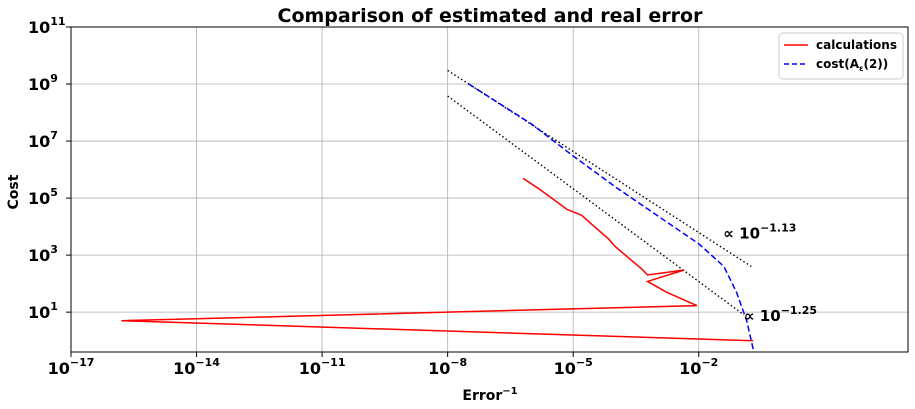  I want to click on legend: calculations cost(Aε(2)), so click(841, 56).